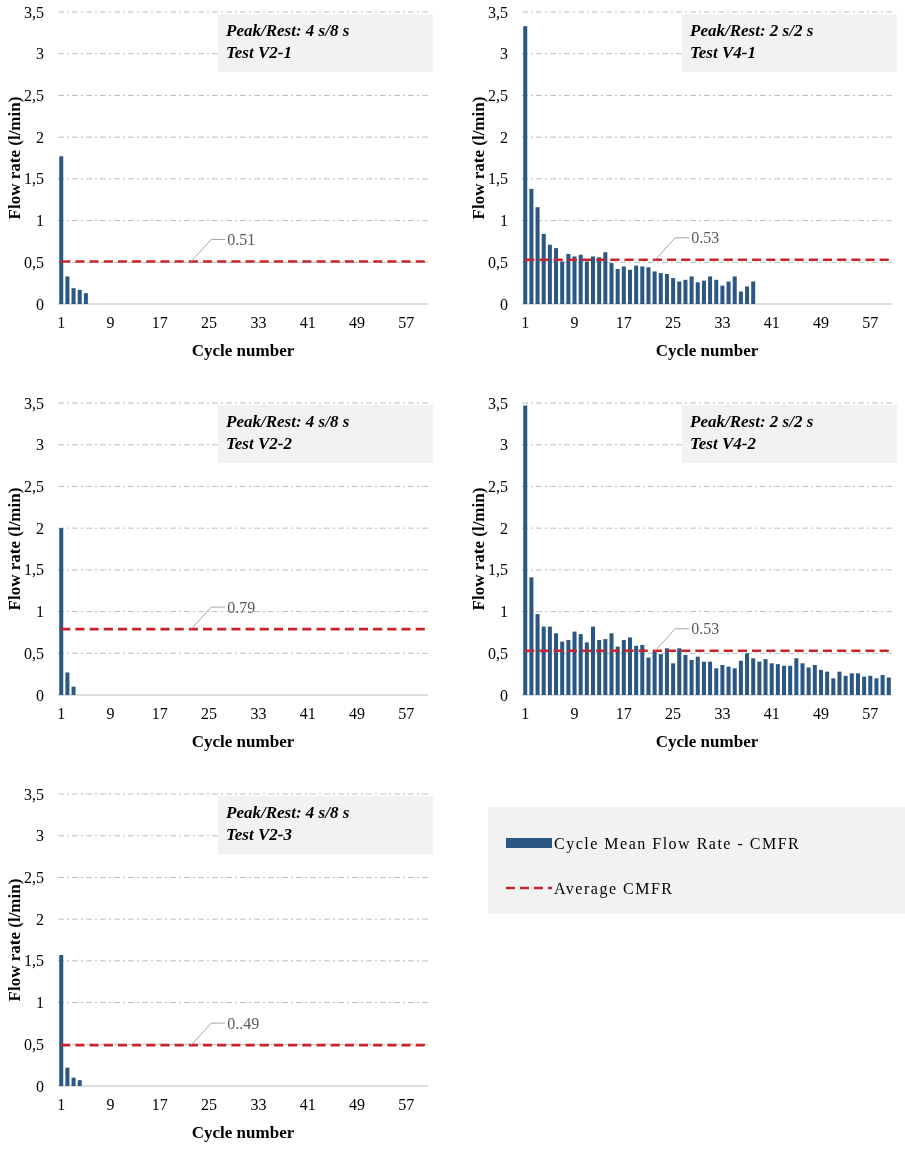 Image resolution: width=905 pixels, height=1167 pixels. I want to click on y-tick-label: 1, so click(40, 221).